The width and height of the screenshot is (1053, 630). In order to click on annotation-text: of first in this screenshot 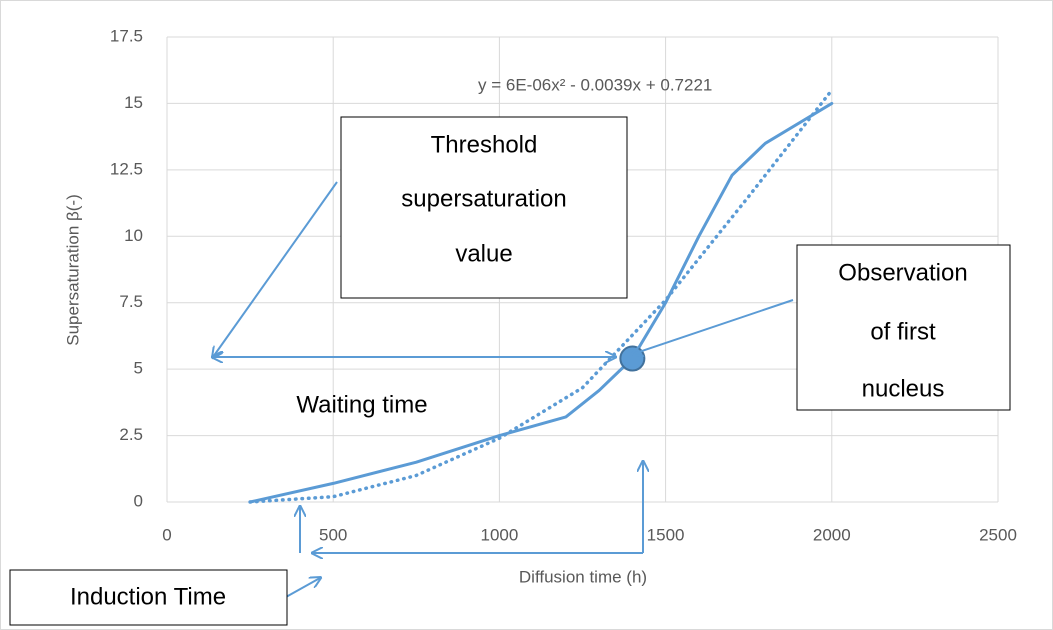, I will do `click(903, 331)`.